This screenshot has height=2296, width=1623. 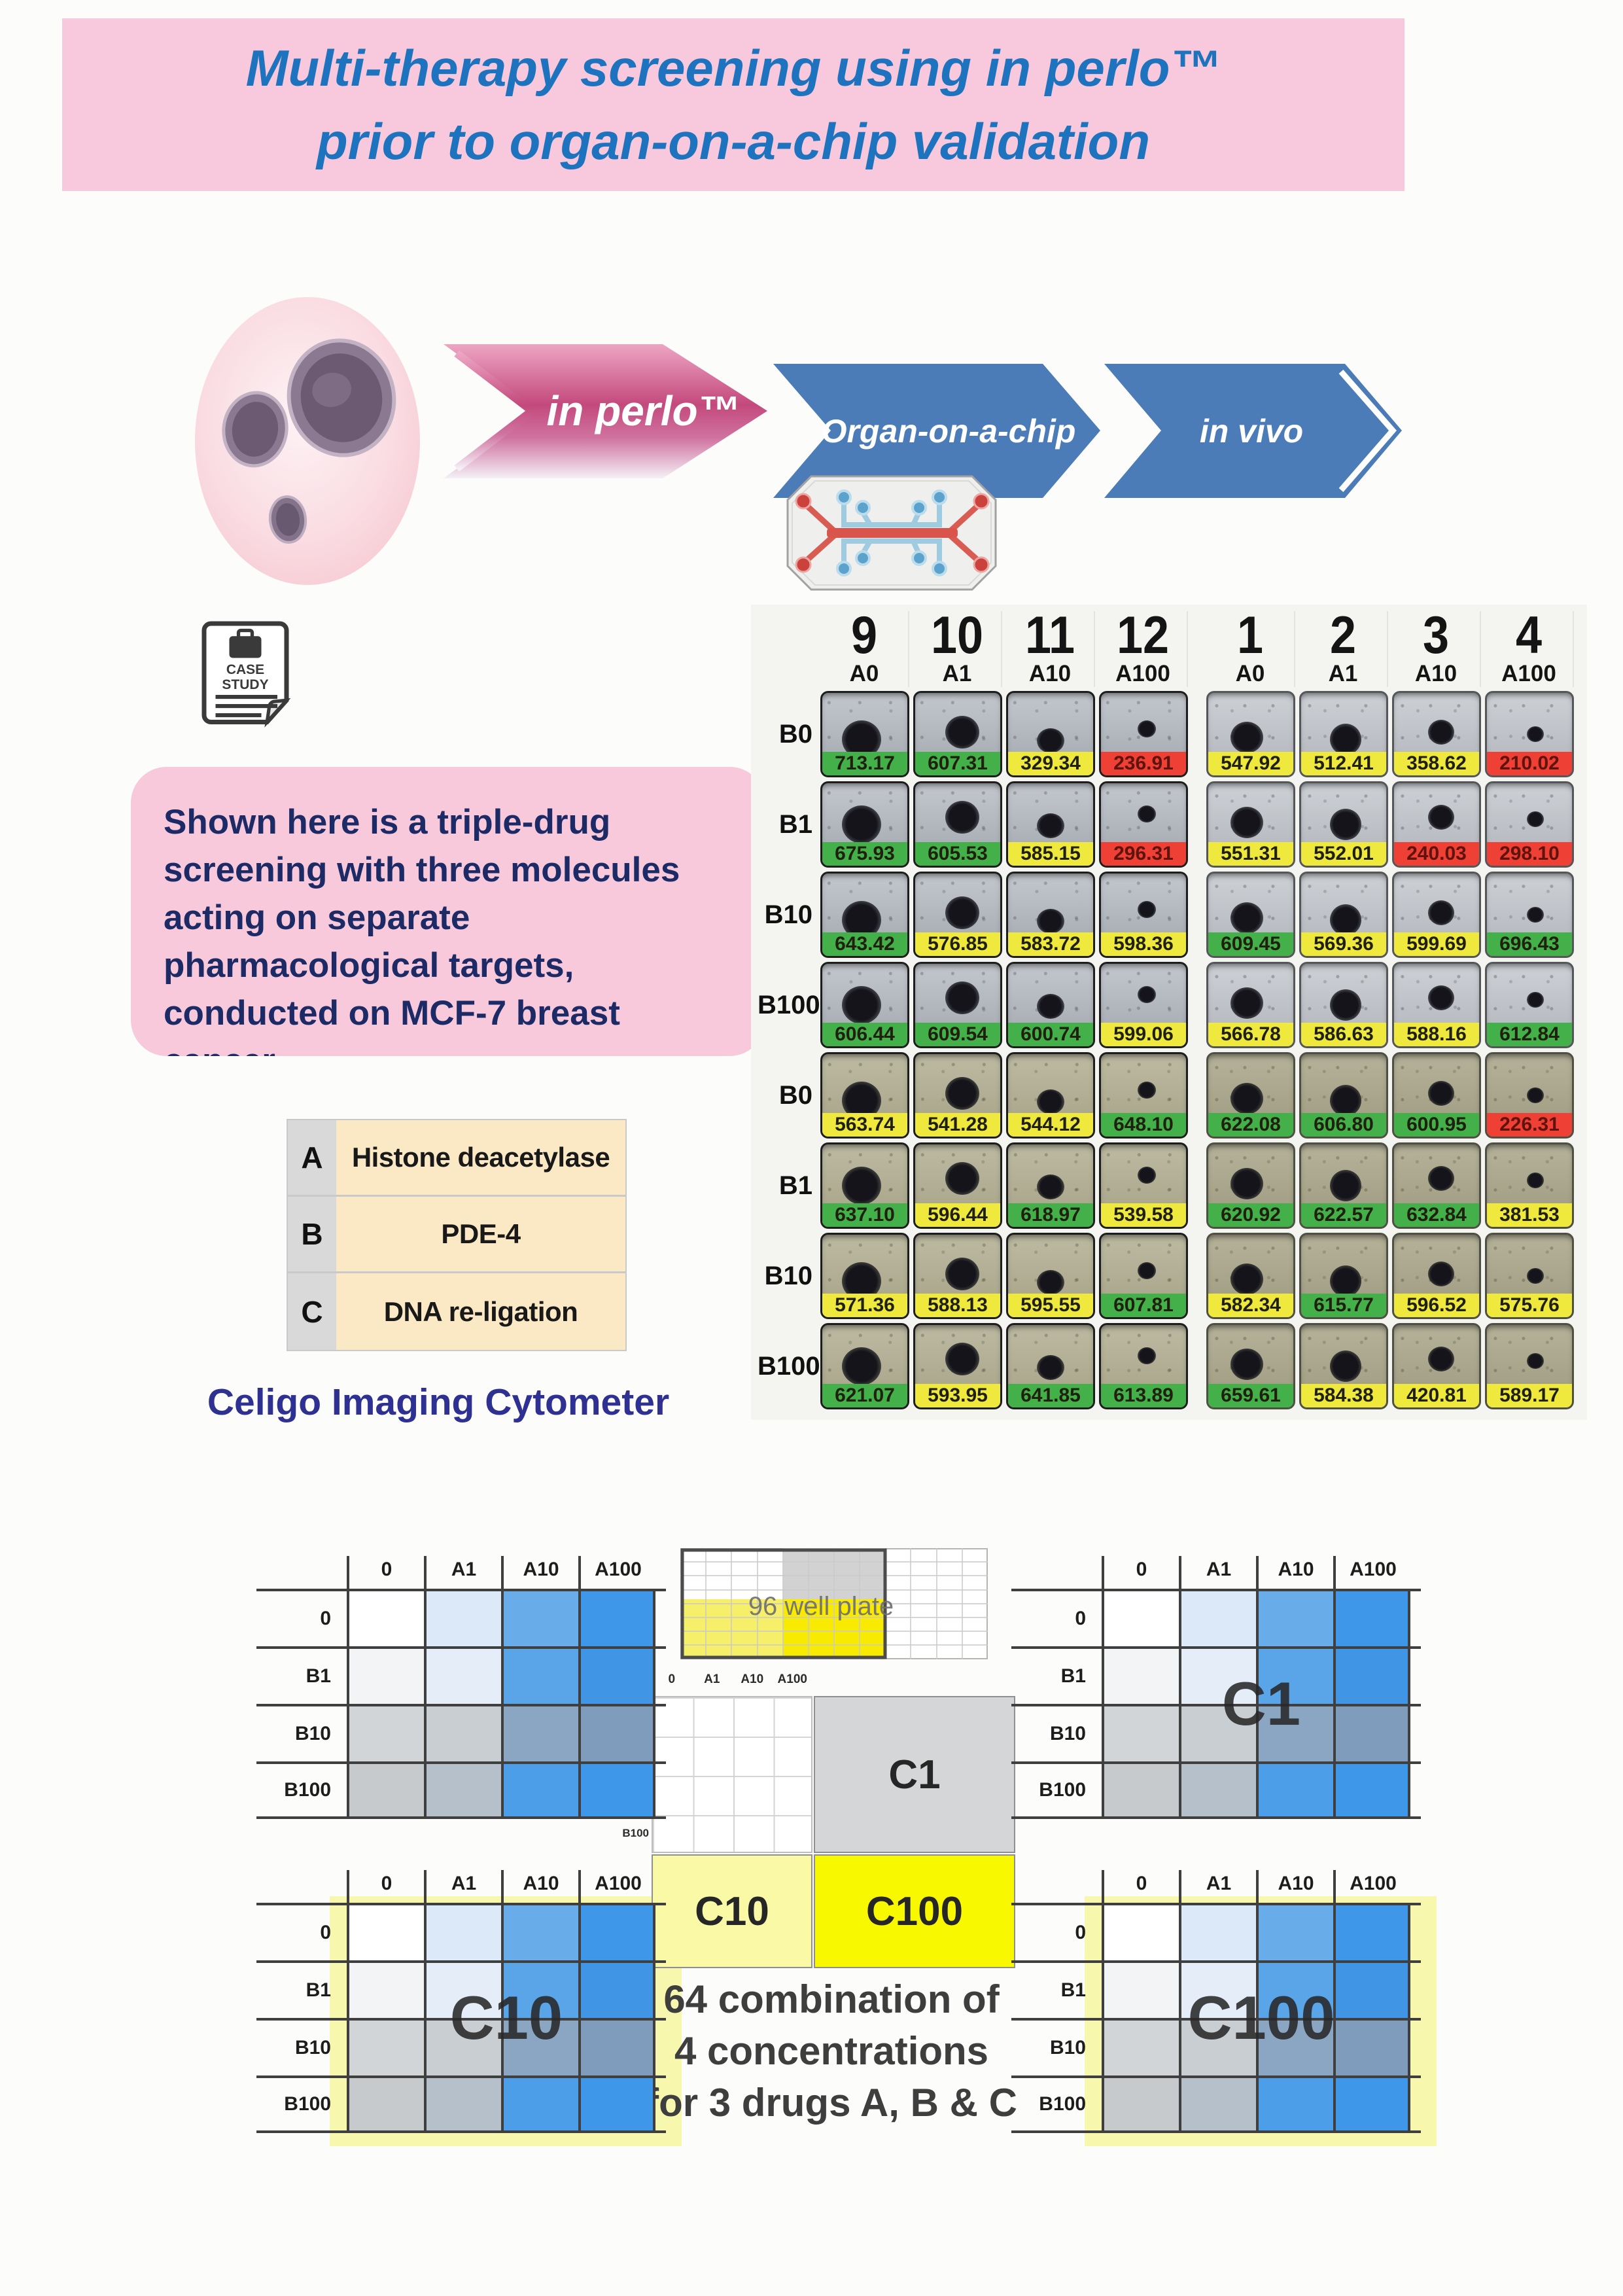 I want to click on organoid-photo, so click(x=308, y=441).